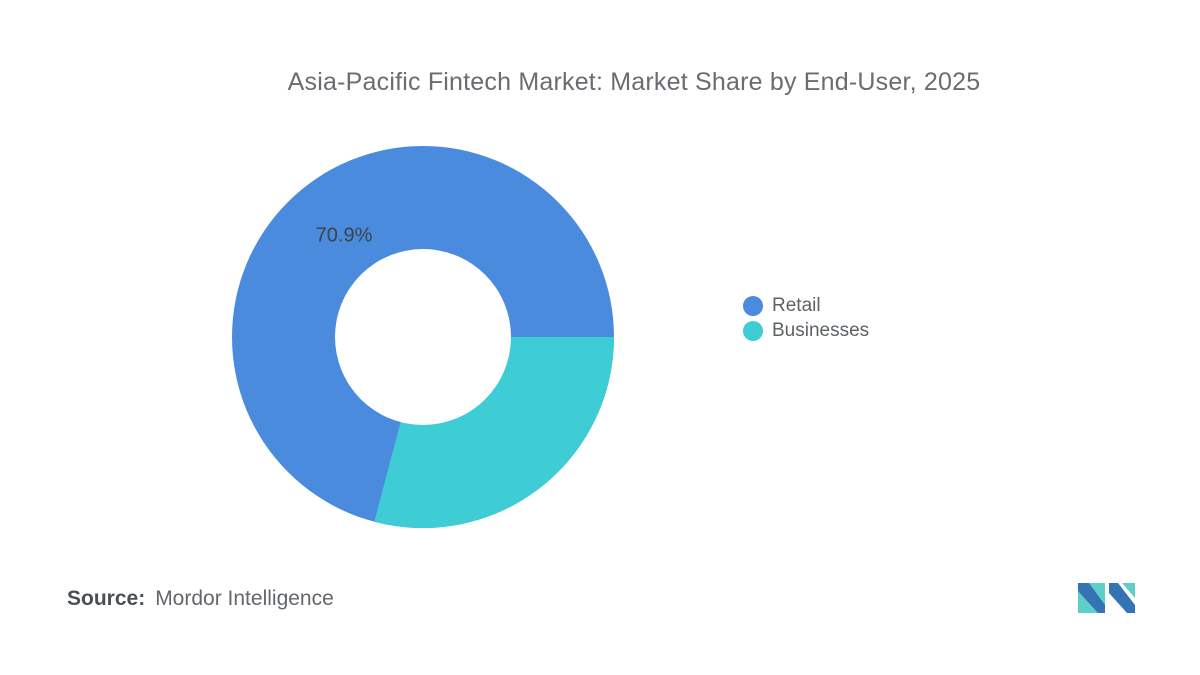 The image size is (1200, 675). What do you see at coordinates (1091, 598) in the screenshot?
I see `logo-left-diagonal` at bounding box center [1091, 598].